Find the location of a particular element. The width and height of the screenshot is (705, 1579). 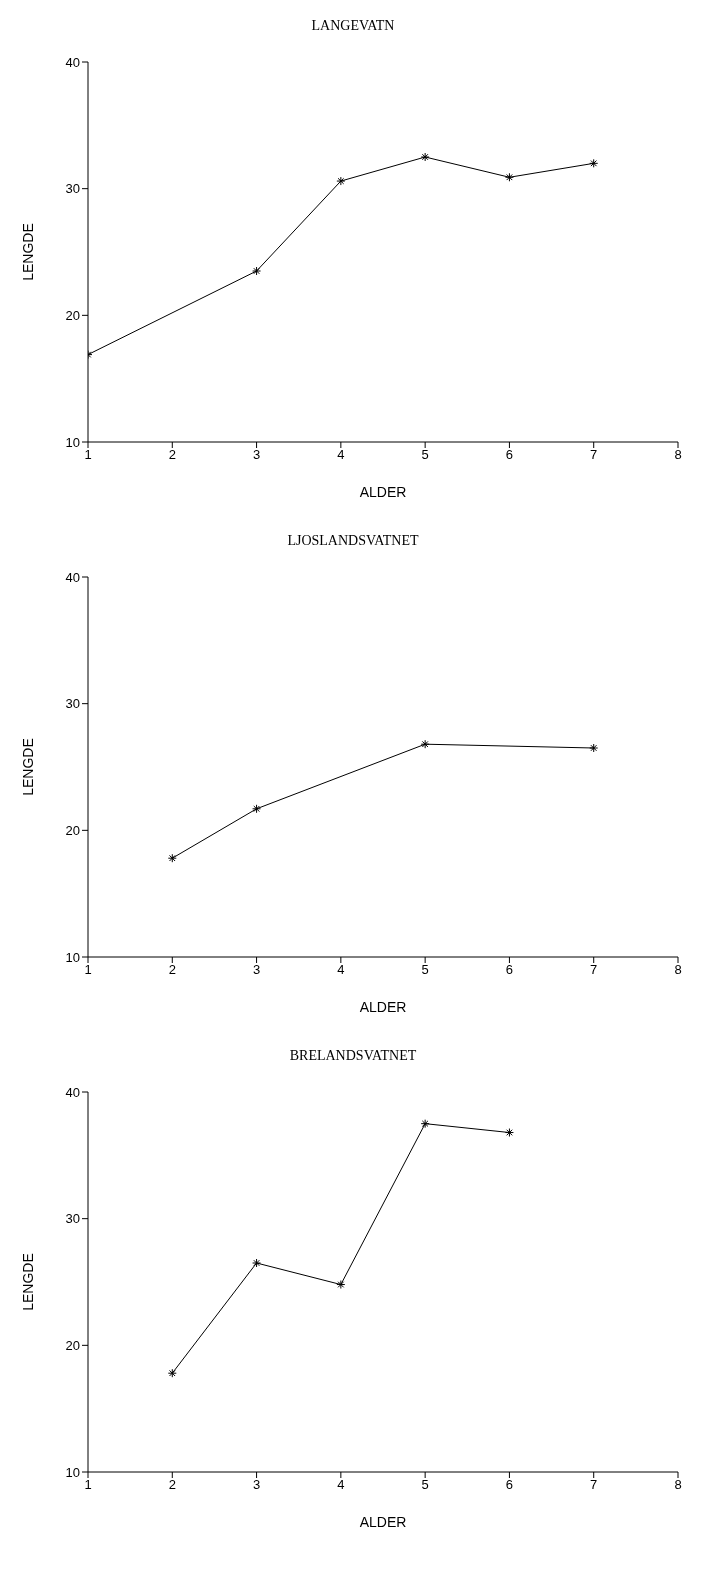

chart-title: BRELANDSVATNET is located at coordinates (353, 1056).